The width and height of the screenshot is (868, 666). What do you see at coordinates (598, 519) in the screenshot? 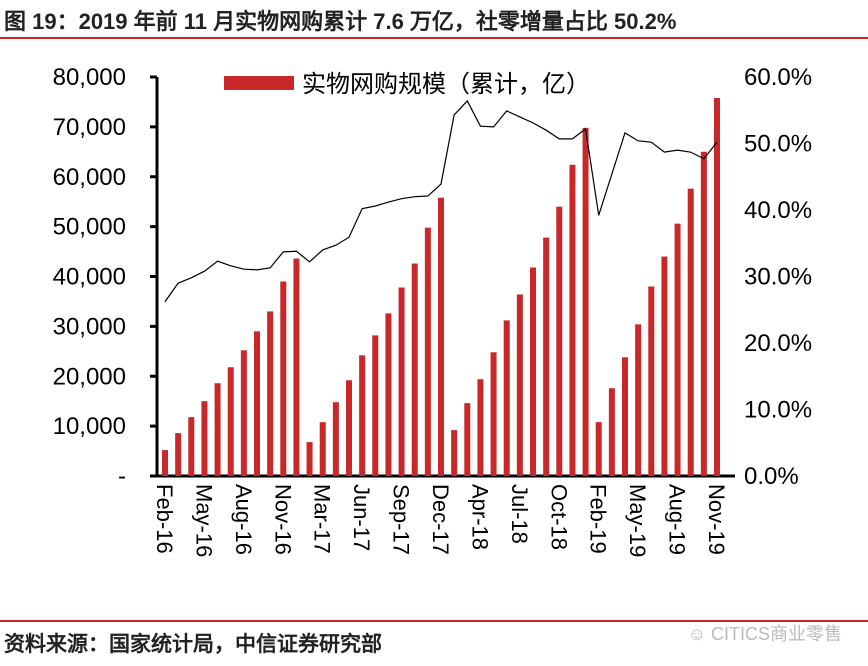
I see `x-tick-label: Feb-19` at bounding box center [598, 519].